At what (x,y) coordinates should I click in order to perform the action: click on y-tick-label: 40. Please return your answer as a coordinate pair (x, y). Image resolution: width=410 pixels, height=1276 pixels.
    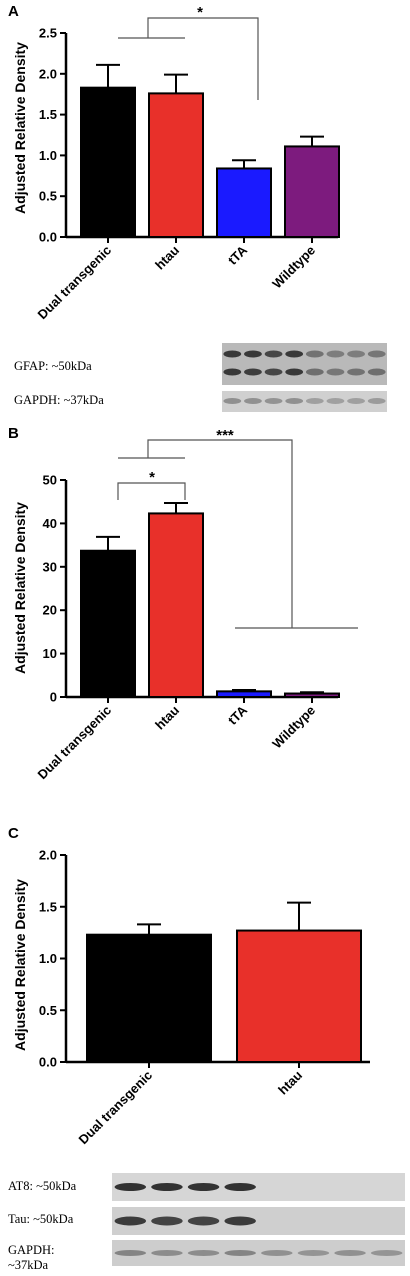
    Looking at the image, I should click on (50, 523).